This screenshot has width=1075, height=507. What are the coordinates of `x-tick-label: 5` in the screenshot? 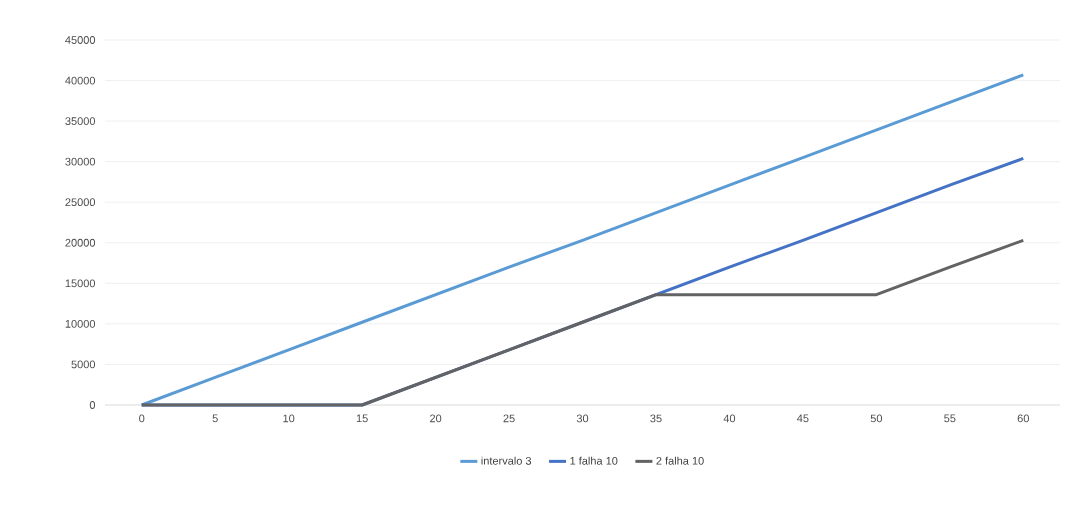 It's located at (215, 418).